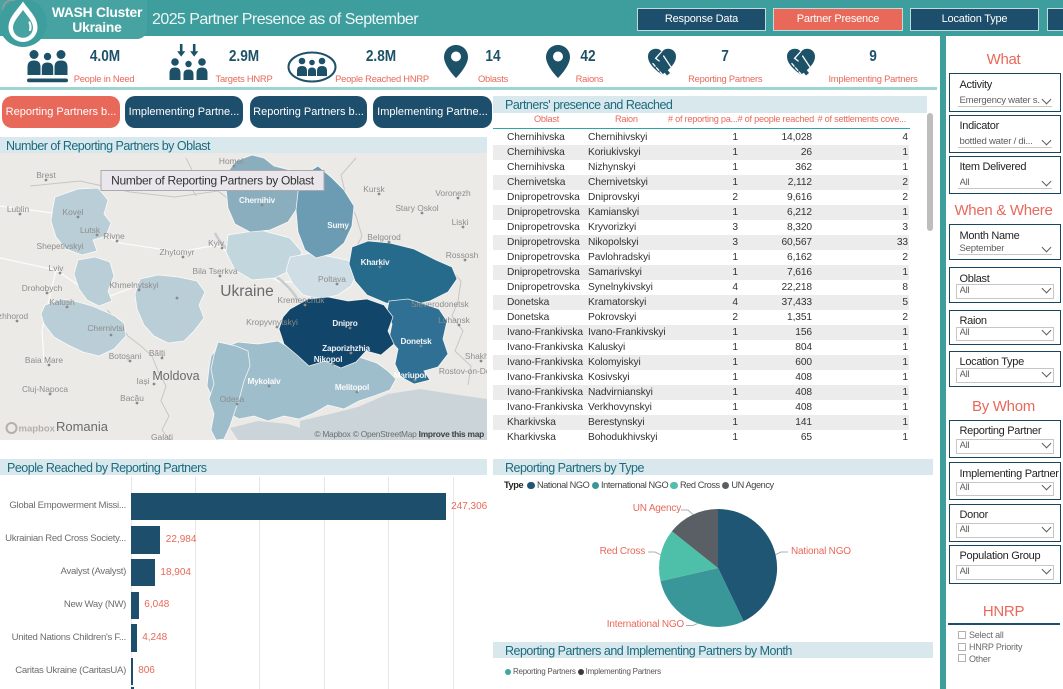  Describe the element at coordinates (346, 348) in the screenshot. I see `svg-text: Zaporizhzhia` at that location.